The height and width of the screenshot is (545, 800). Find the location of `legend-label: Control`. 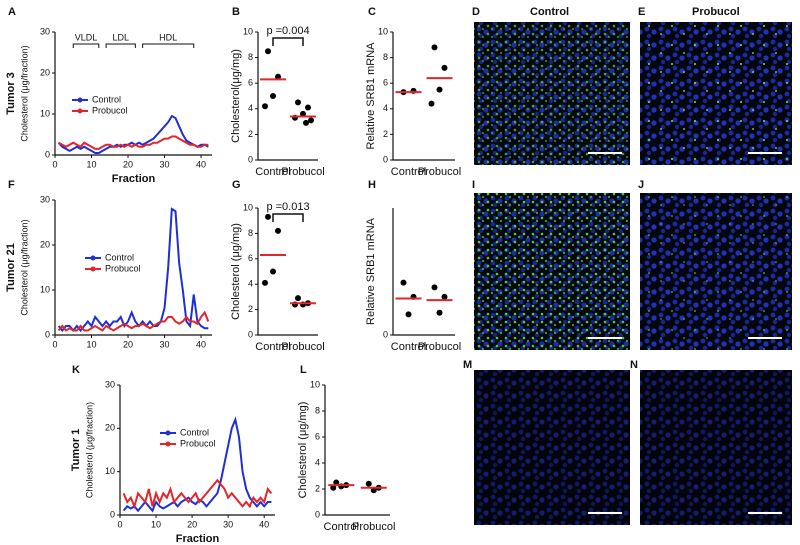

legend-label: Control is located at coordinates (194, 432).